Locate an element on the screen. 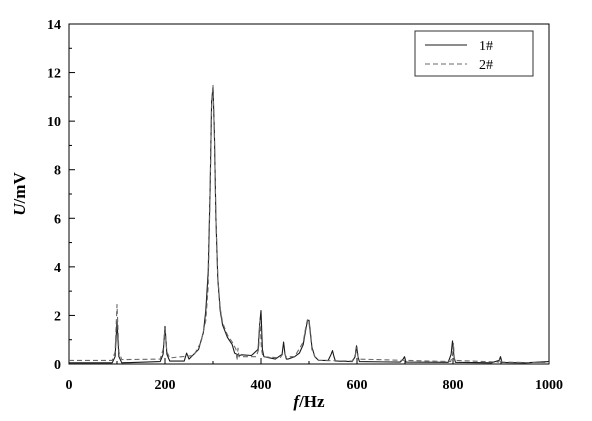 The image size is (592, 421). x-axis-variable: f is located at coordinates (297, 401).